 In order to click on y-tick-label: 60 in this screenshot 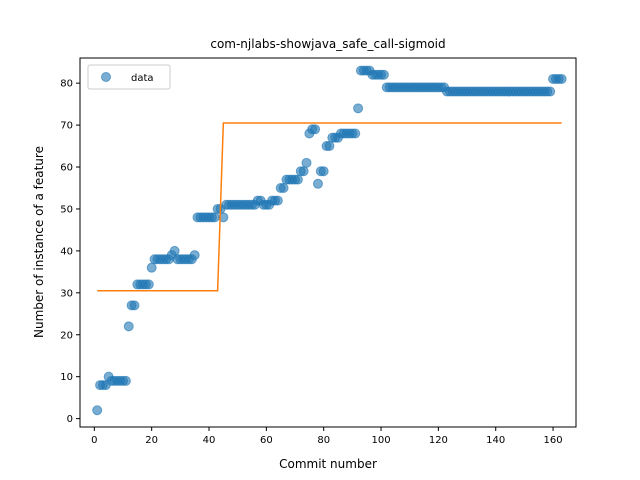, I will do `click(66, 168)`.